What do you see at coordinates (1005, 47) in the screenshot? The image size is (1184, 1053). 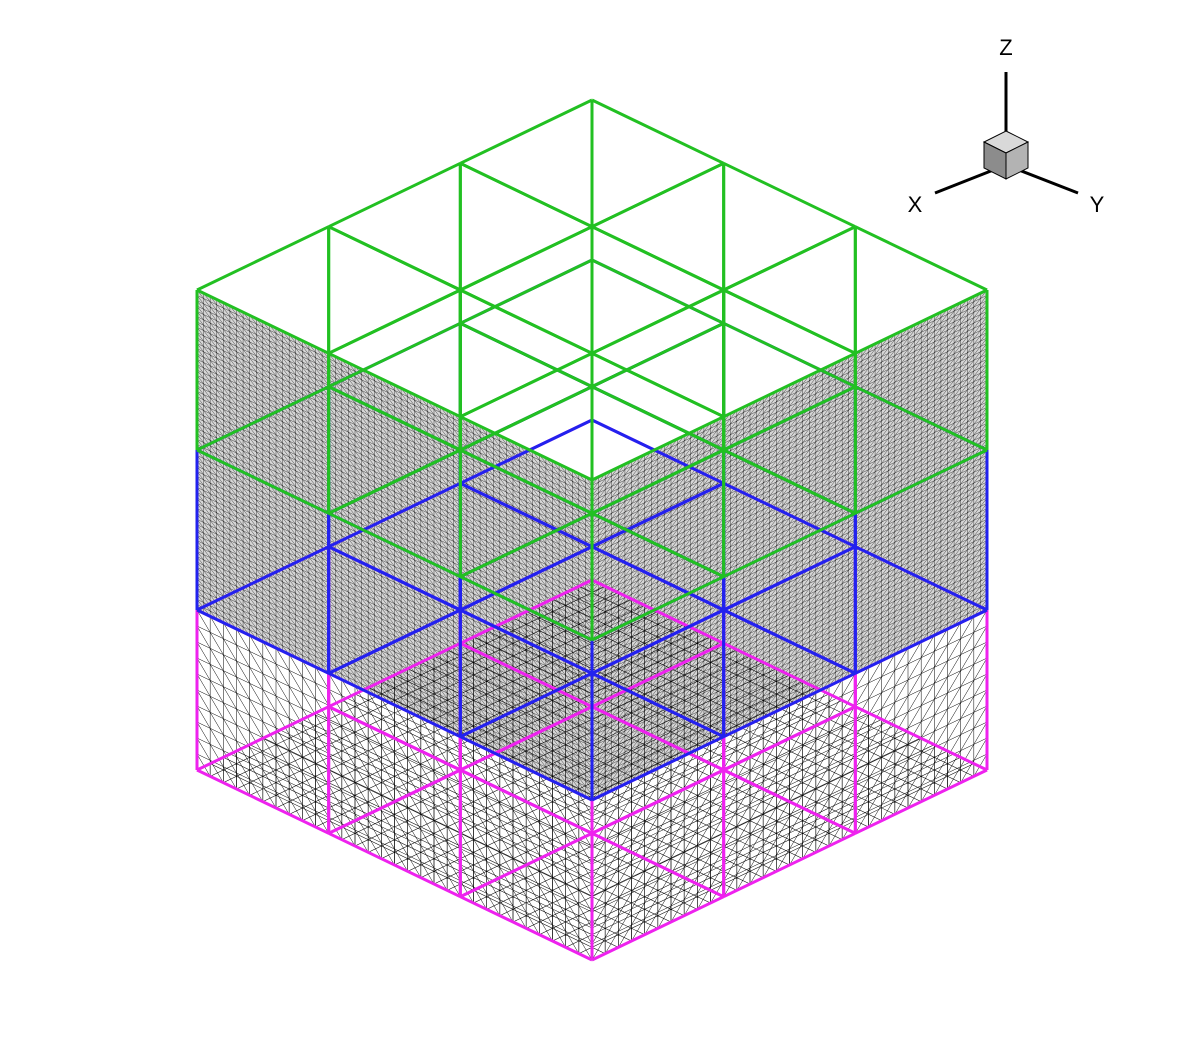 I see `z-axis-label: Z` at bounding box center [1005, 47].